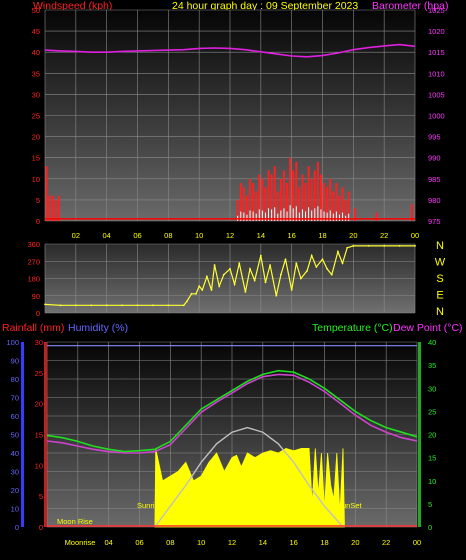  Describe the element at coordinates (440, 246) in the screenshot. I see `direction-label: N` at that location.